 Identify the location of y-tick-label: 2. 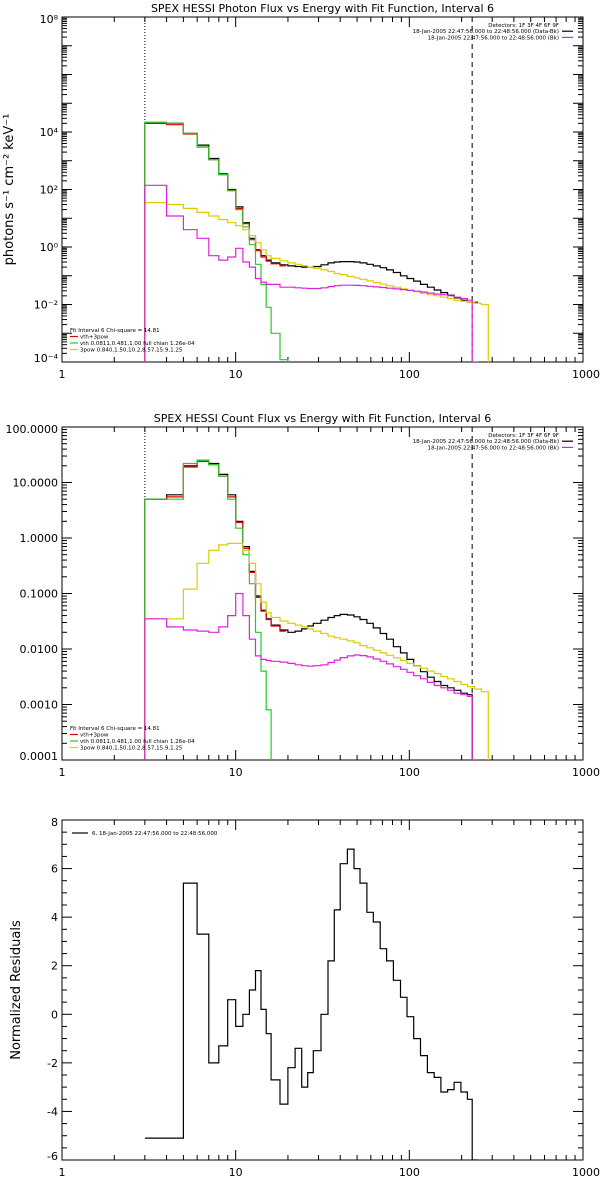
(54, 966).